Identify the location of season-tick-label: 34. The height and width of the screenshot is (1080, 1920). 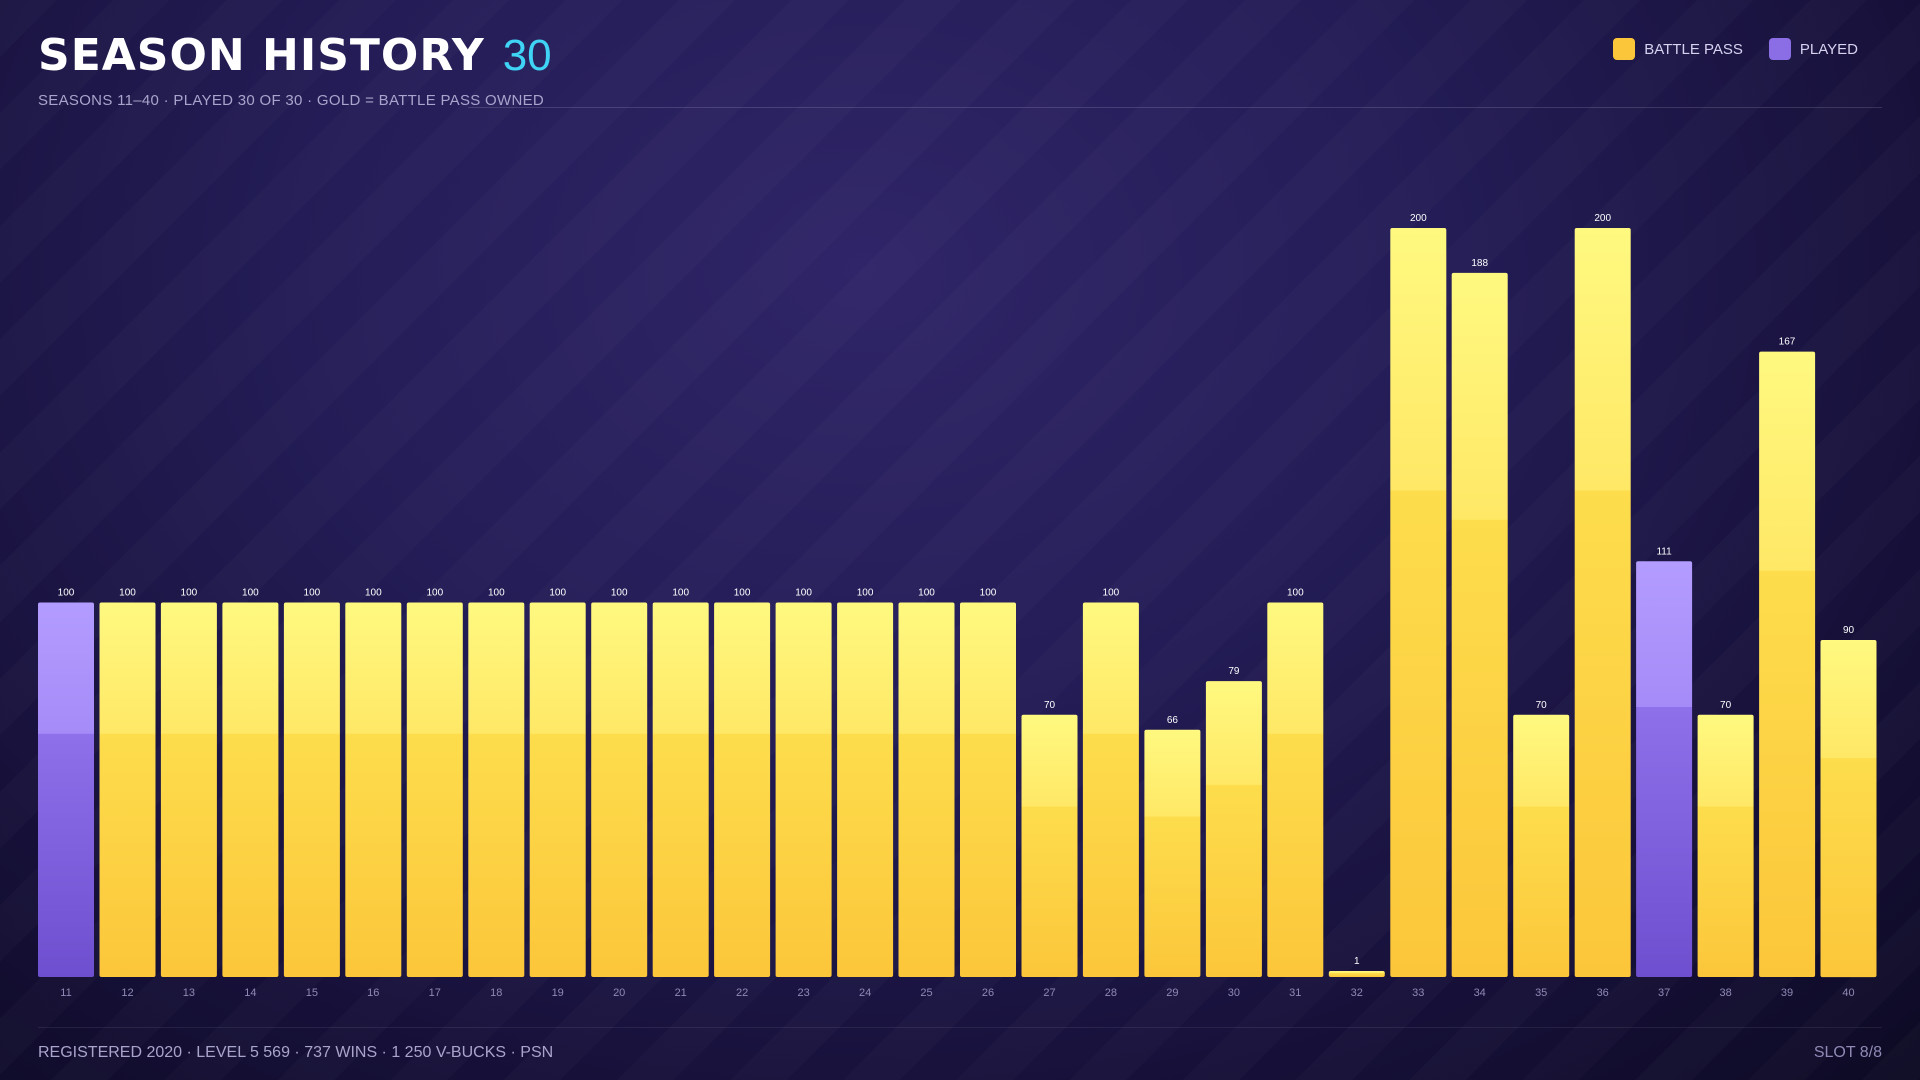
(1480, 993).